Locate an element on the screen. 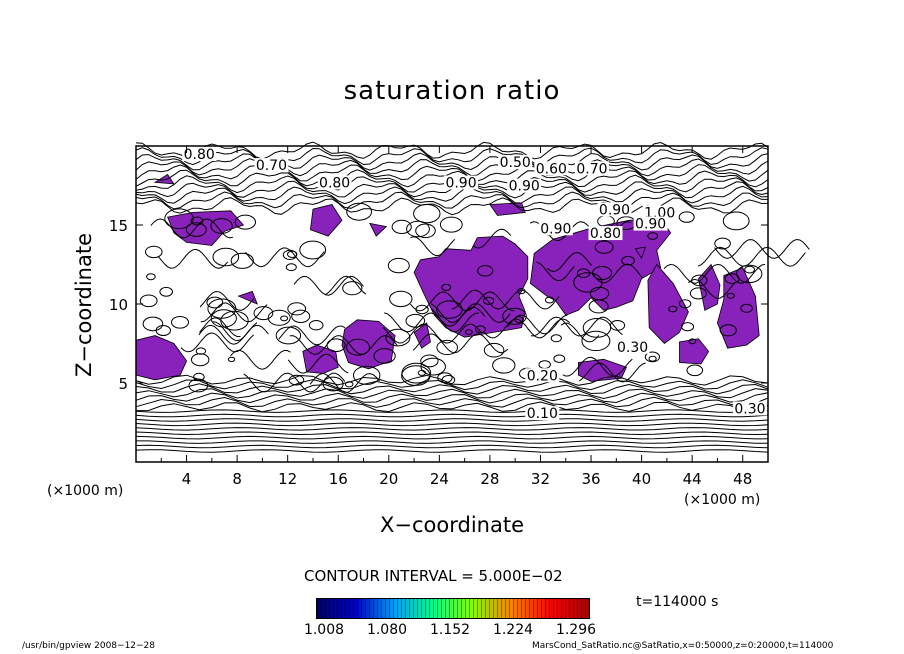 Image resolution: width=904 pixels, height=654 pixels. colorbar-tick-label: 1.080 is located at coordinates (387, 630).